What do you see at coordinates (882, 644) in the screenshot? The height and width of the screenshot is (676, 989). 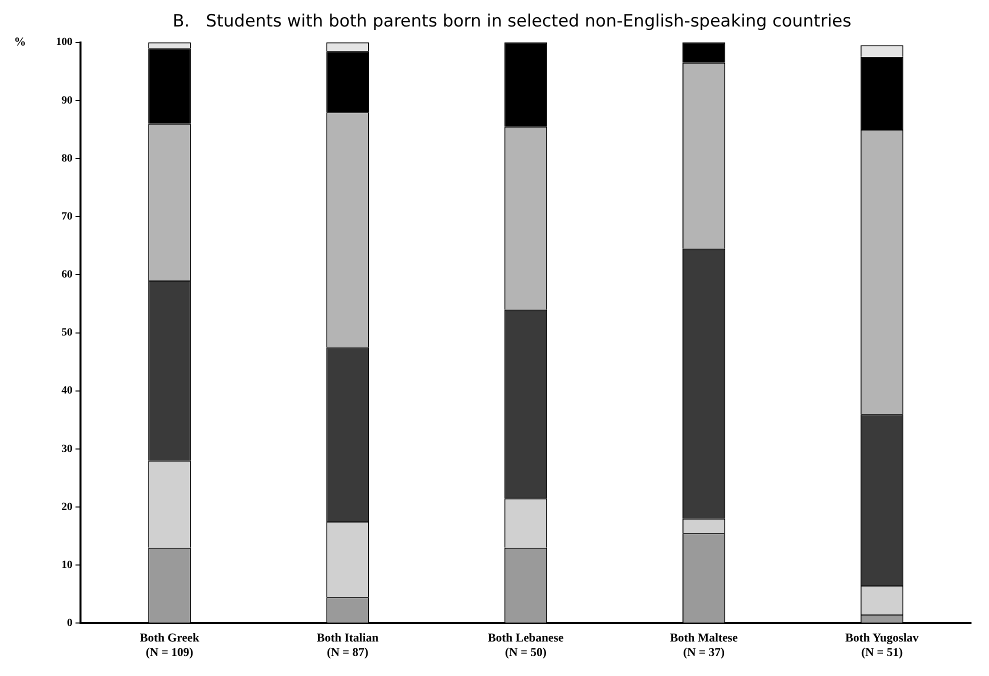 I see `x-tick-label: Both Yugoslav (N = 51)` at bounding box center [882, 644].